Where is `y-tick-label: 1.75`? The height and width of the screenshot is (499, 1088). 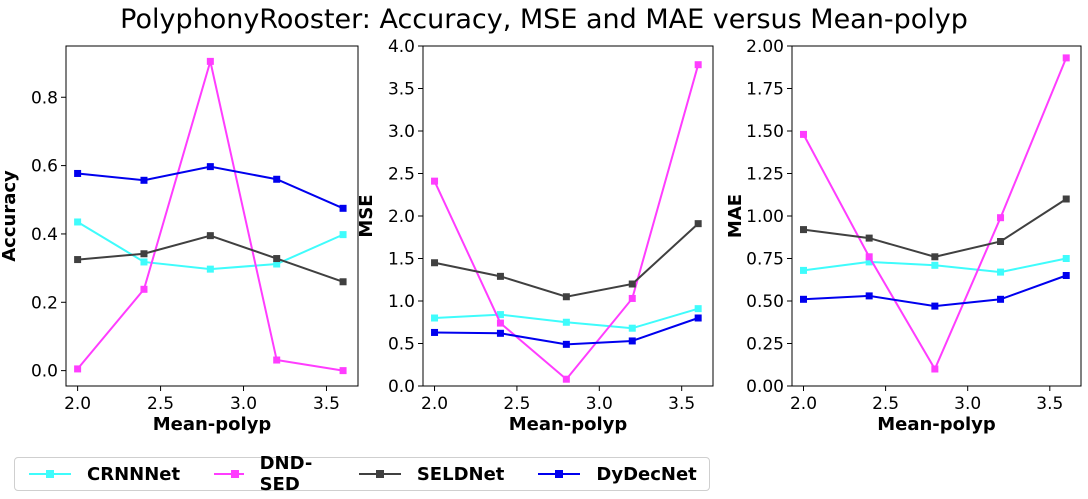 y-tick-label: 1.75 is located at coordinates (765, 90).